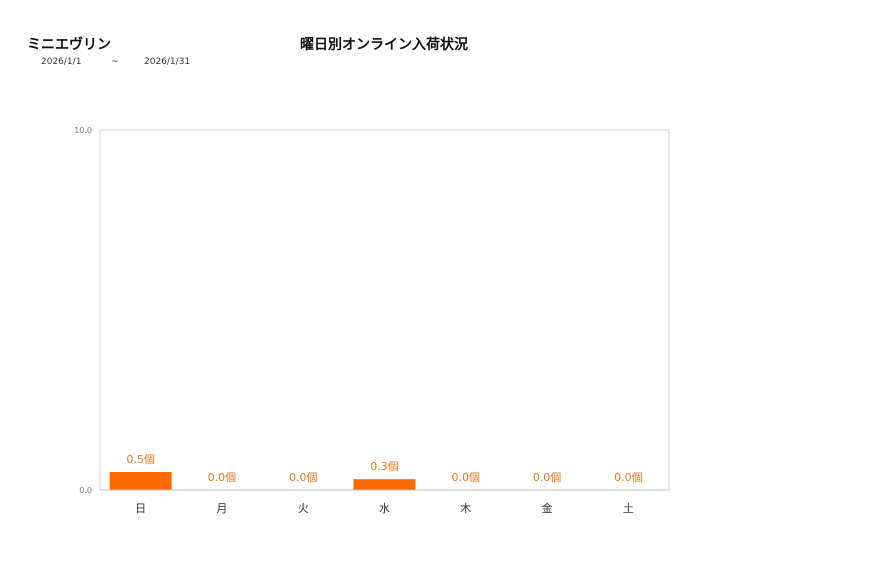 Image resolution: width=877 pixels, height=578 pixels. What do you see at coordinates (465, 508) in the screenshot?
I see `x-tick-label: 木` at bounding box center [465, 508].